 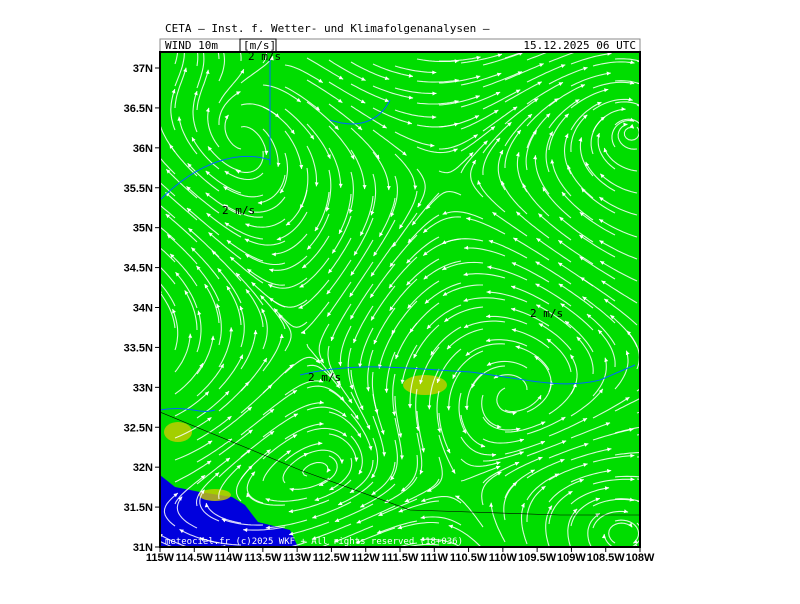 What do you see at coordinates (606, 558) in the screenshot?
I see `lon-label: 108.5W` at bounding box center [606, 558].